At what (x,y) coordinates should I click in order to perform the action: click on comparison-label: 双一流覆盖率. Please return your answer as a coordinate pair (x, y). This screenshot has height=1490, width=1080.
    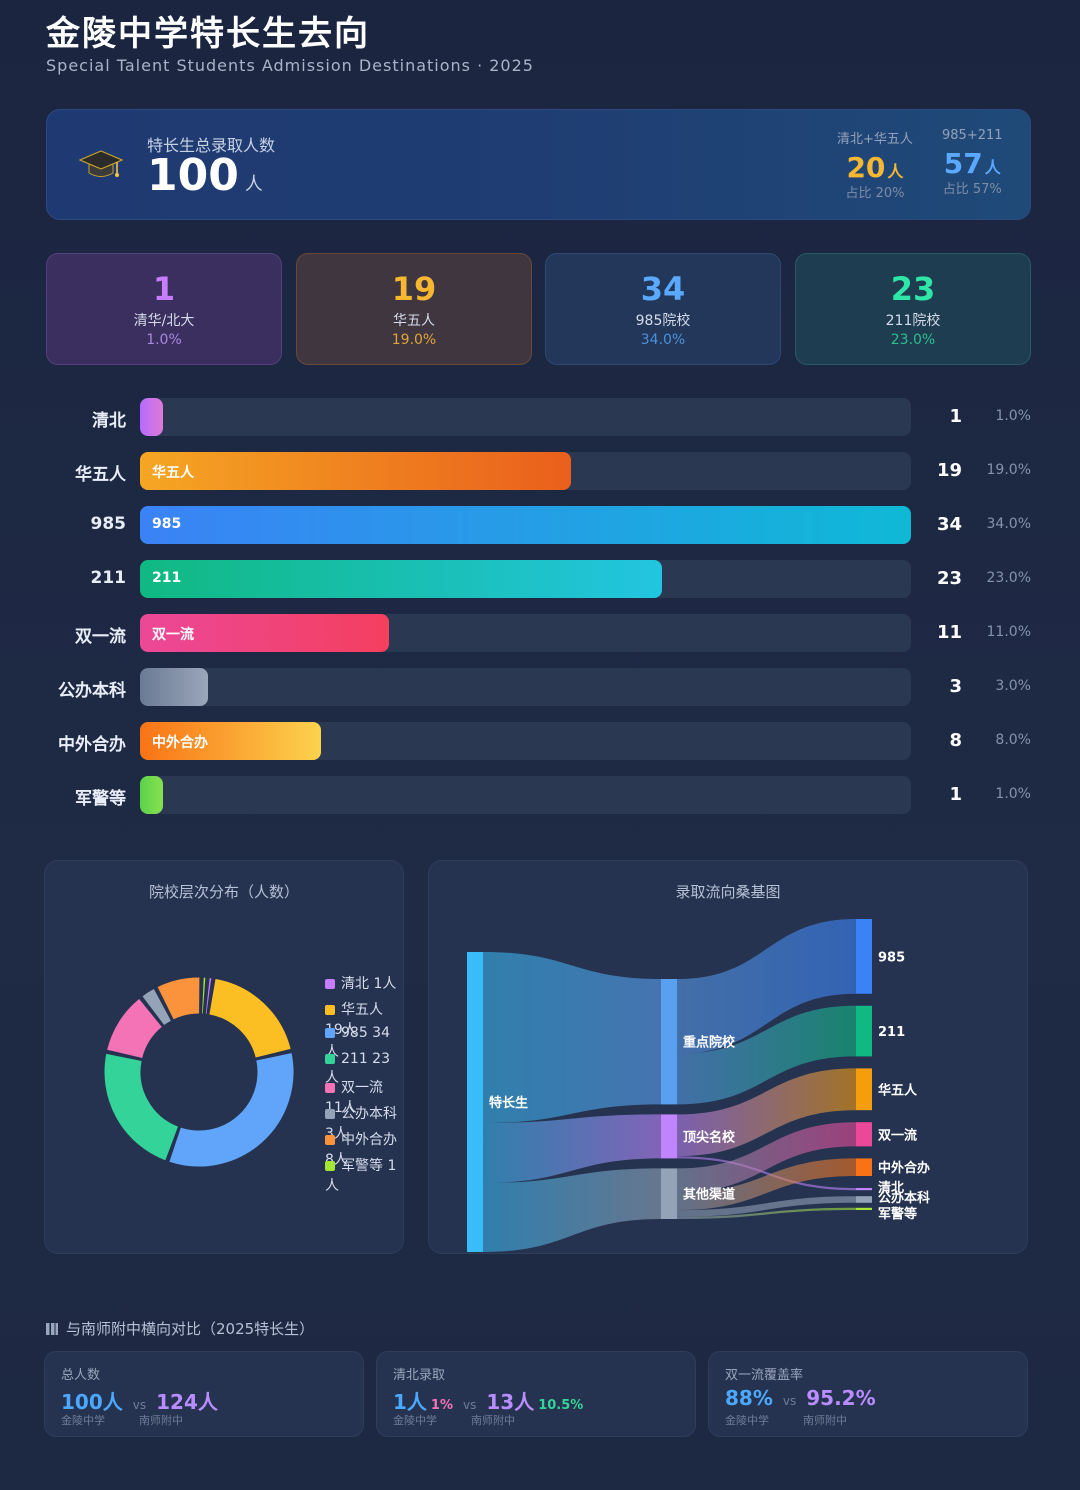
    Looking at the image, I should click on (764, 1375).